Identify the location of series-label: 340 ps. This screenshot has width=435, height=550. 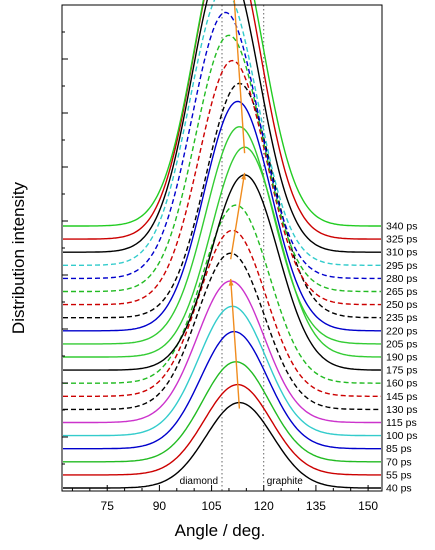
(402, 227).